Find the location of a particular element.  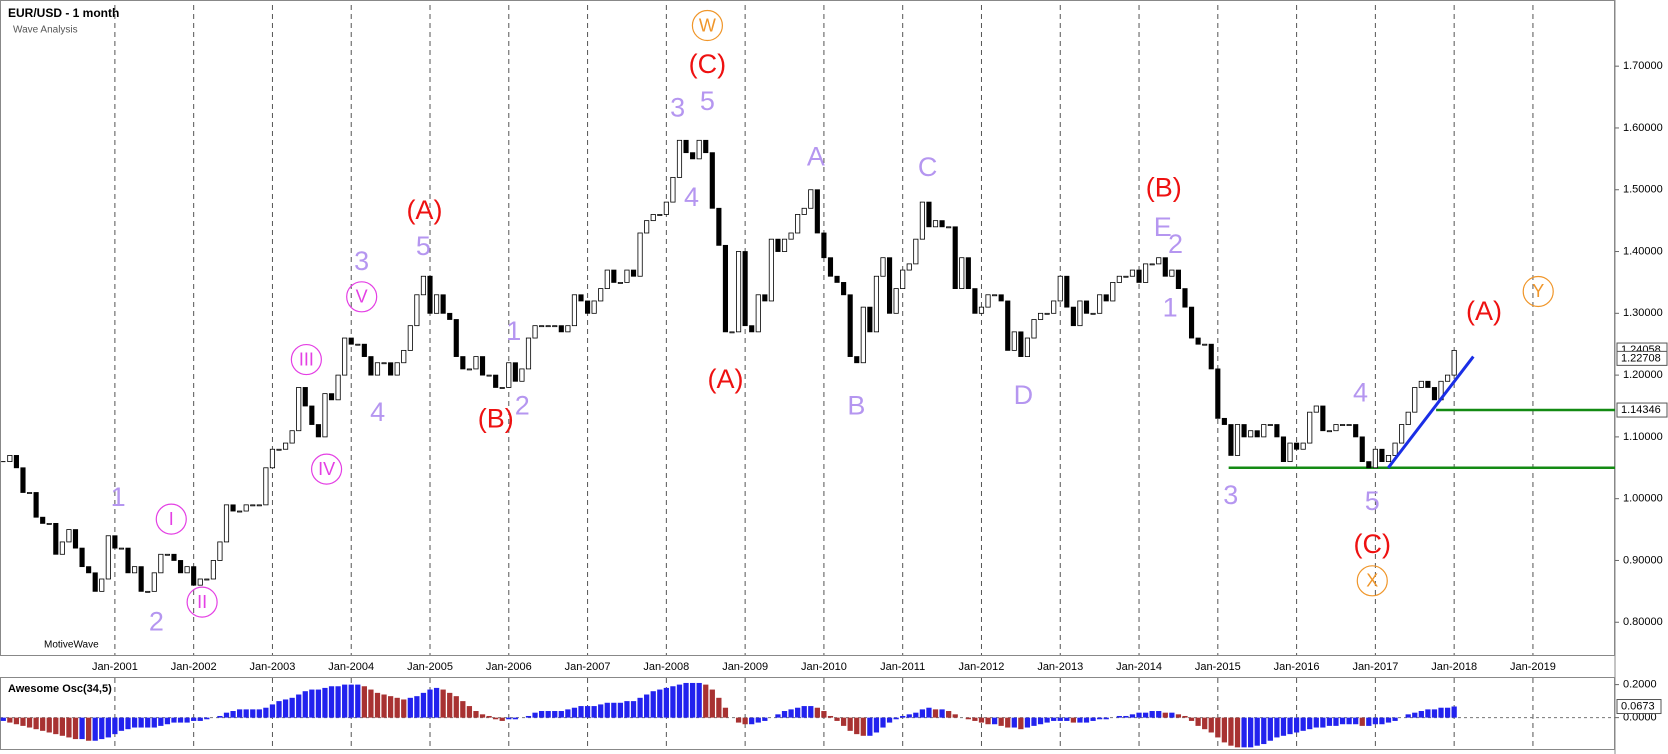

wave-label: A is located at coordinates (816, 157).